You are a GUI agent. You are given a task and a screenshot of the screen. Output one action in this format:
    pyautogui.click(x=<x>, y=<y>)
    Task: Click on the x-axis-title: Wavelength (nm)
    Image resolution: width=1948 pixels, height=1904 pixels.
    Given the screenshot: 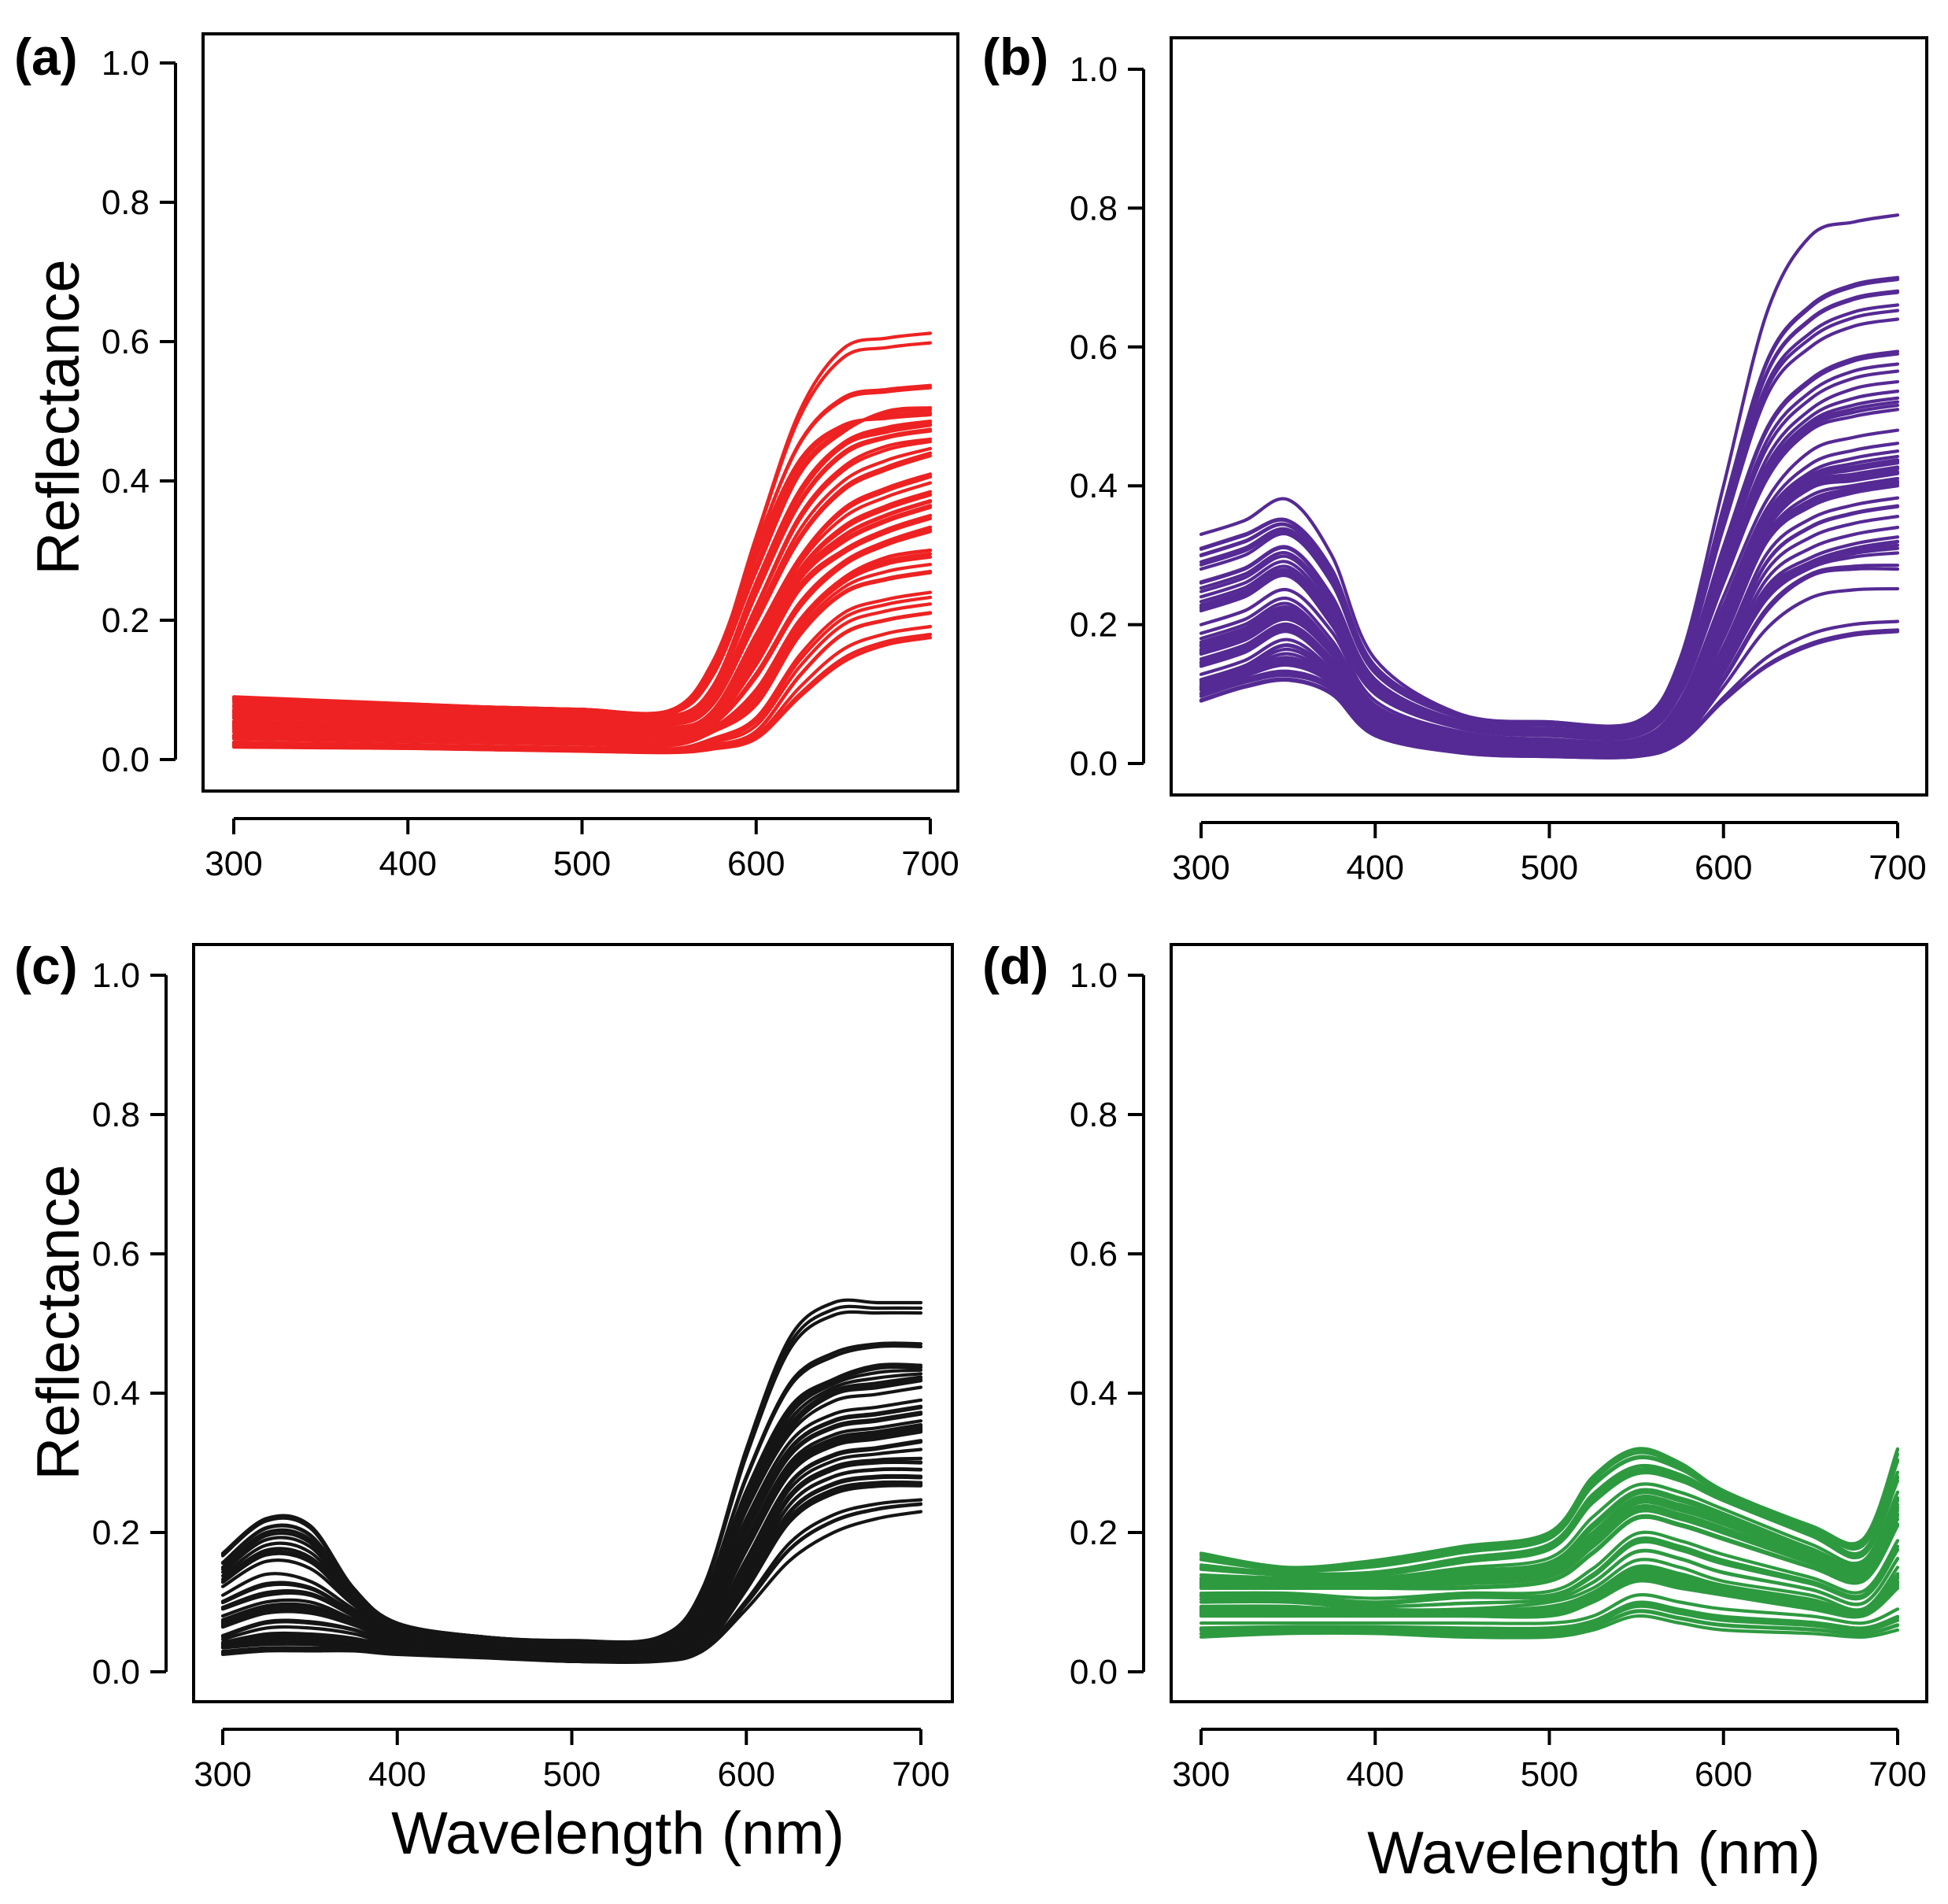 What is the action you would take?
    pyautogui.click(x=1593, y=1853)
    